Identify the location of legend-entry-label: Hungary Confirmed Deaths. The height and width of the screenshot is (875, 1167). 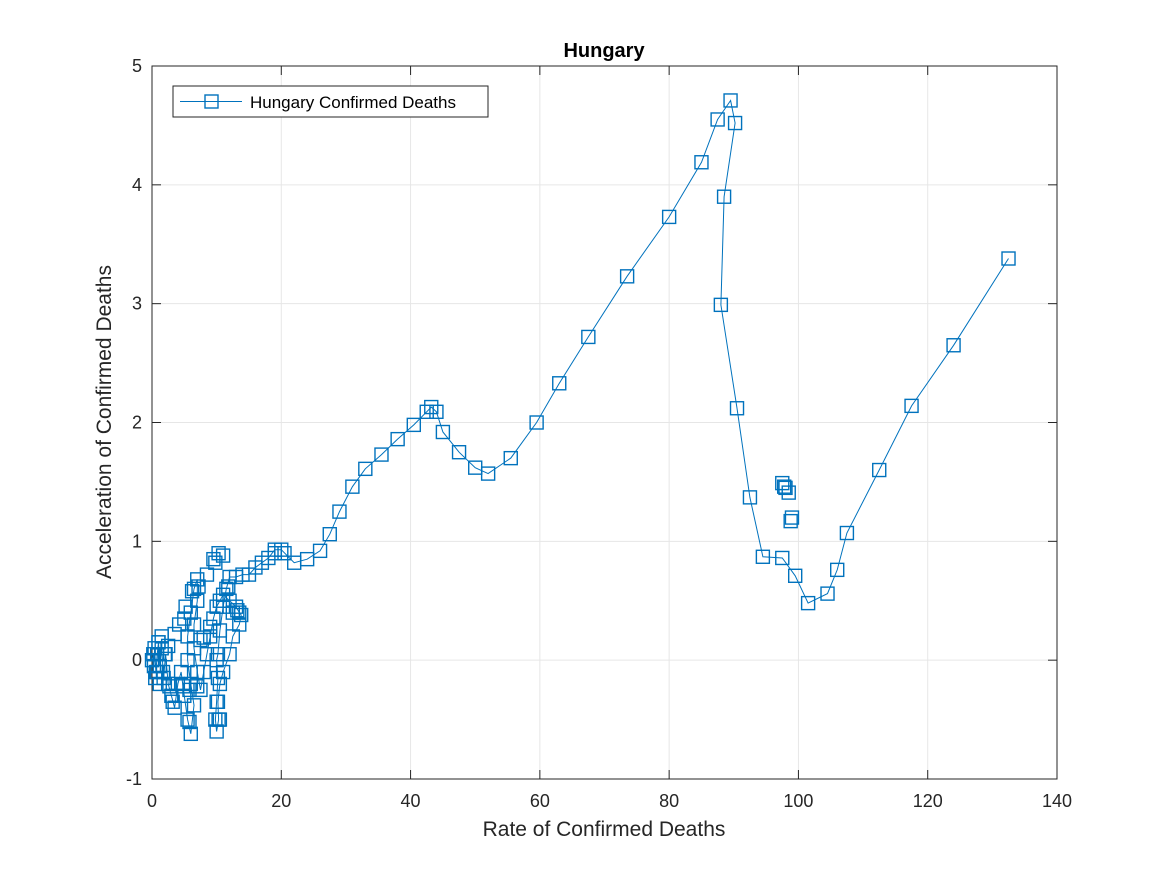
(353, 102).